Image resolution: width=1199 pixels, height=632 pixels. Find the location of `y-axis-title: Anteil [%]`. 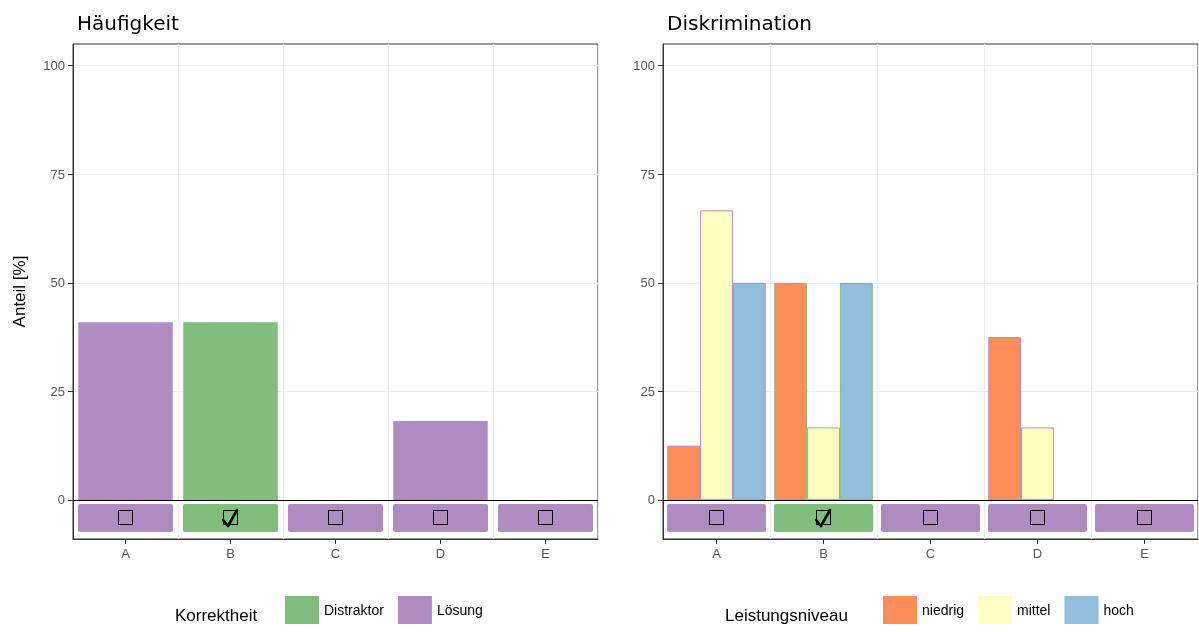

y-axis-title: Anteil [%] is located at coordinates (19, 291).